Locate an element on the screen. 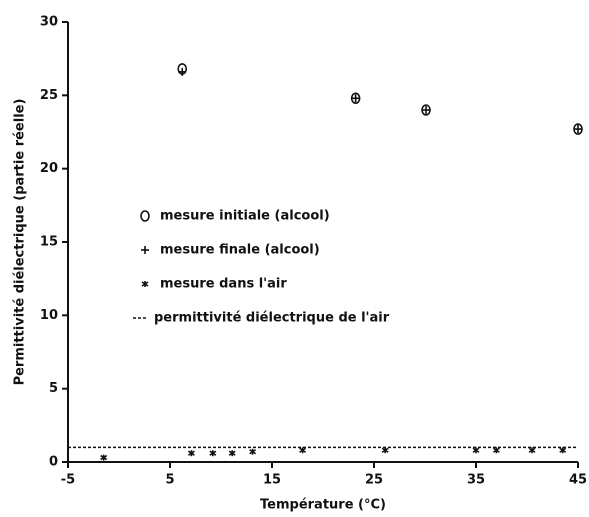  y-tick-label: 15 is located at coordinates (49, 242).